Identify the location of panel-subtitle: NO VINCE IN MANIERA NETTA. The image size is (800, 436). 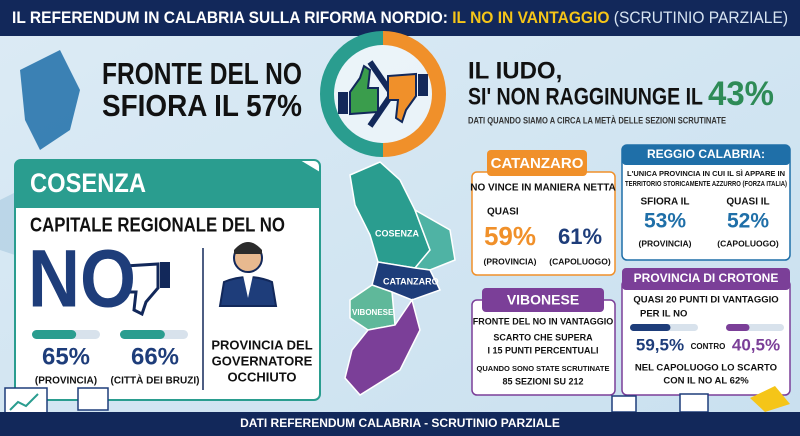
(543, 188).